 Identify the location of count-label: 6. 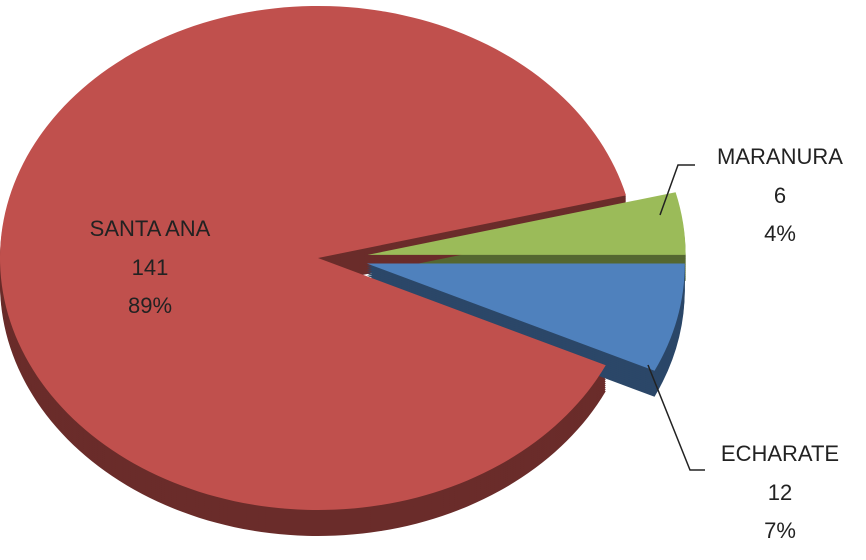
(780, 195).